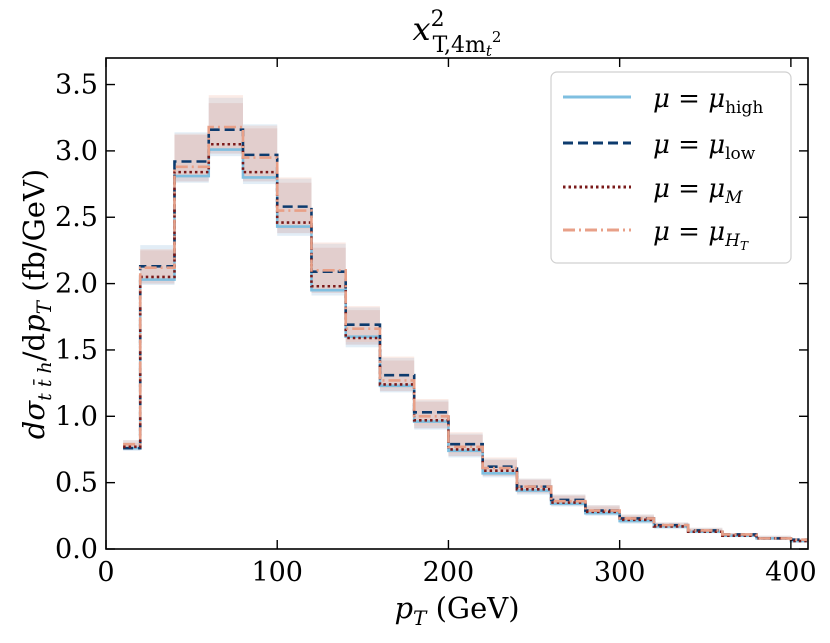  What do you see at coordinates (497, 37) in the screenshot?
I see `title-sub-sup: 2` at bounding box center [497, 37].